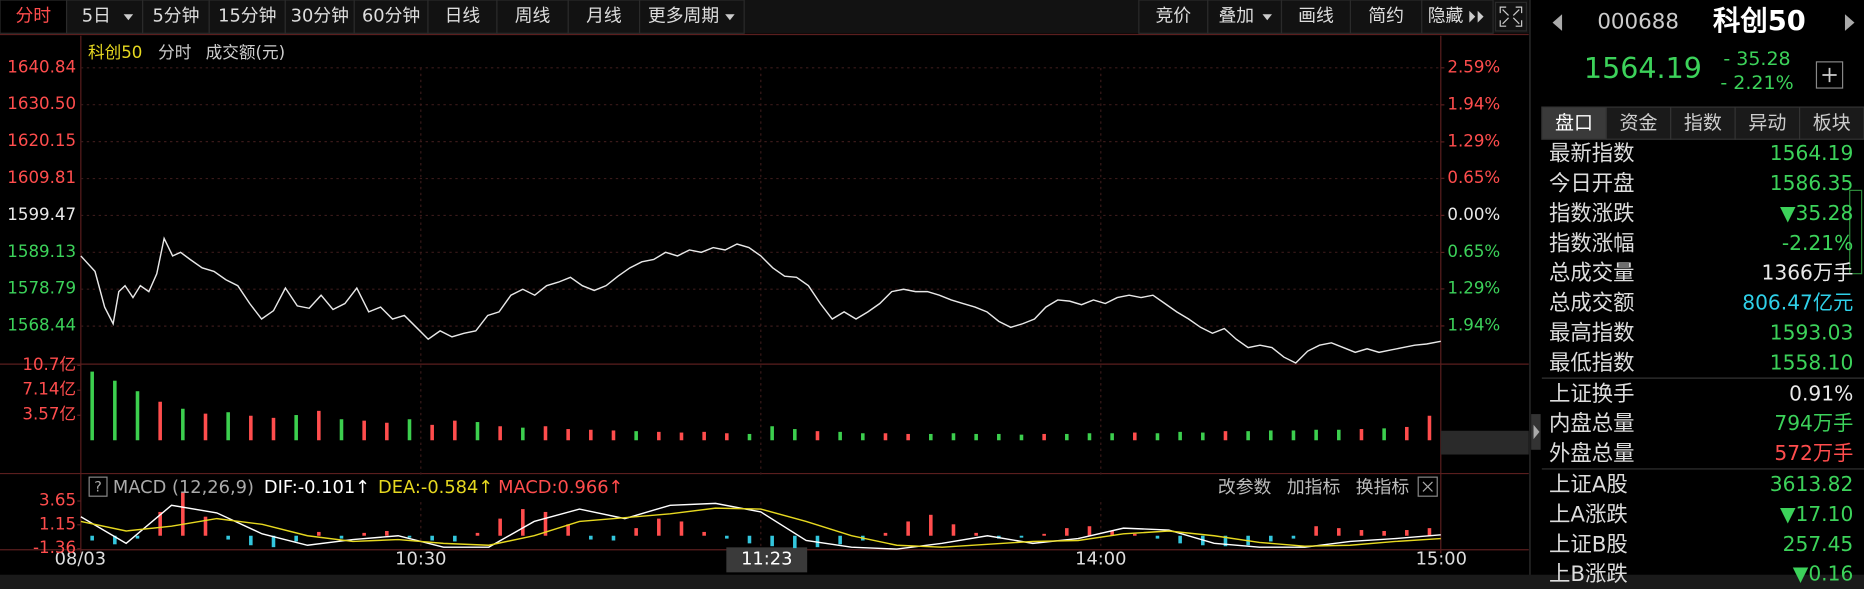  What do you see at coordinates (1592, 154) in the screenshot?
I see `row-label: 最新指数` at bounding box center [1592, 154].